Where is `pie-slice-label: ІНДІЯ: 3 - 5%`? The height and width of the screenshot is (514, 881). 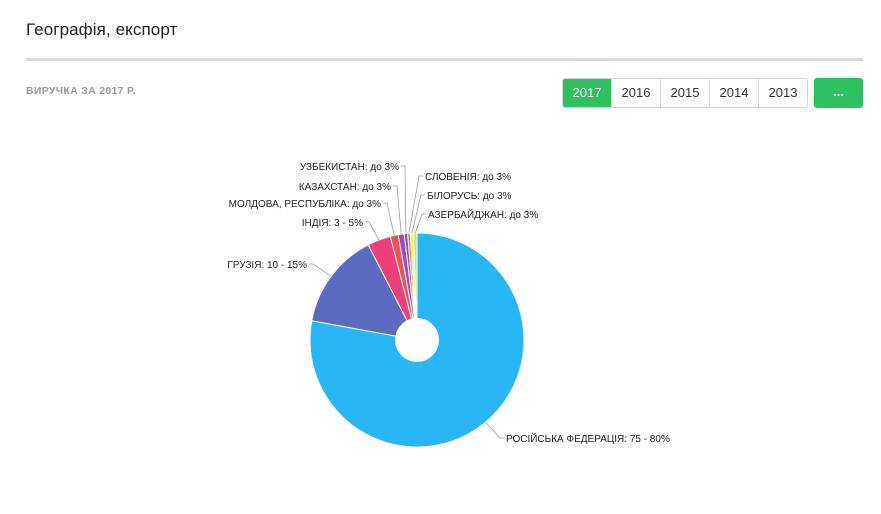
pie-slice-label: ІНДІЯ: 3 - 5% is located at coordinates (332, 223).